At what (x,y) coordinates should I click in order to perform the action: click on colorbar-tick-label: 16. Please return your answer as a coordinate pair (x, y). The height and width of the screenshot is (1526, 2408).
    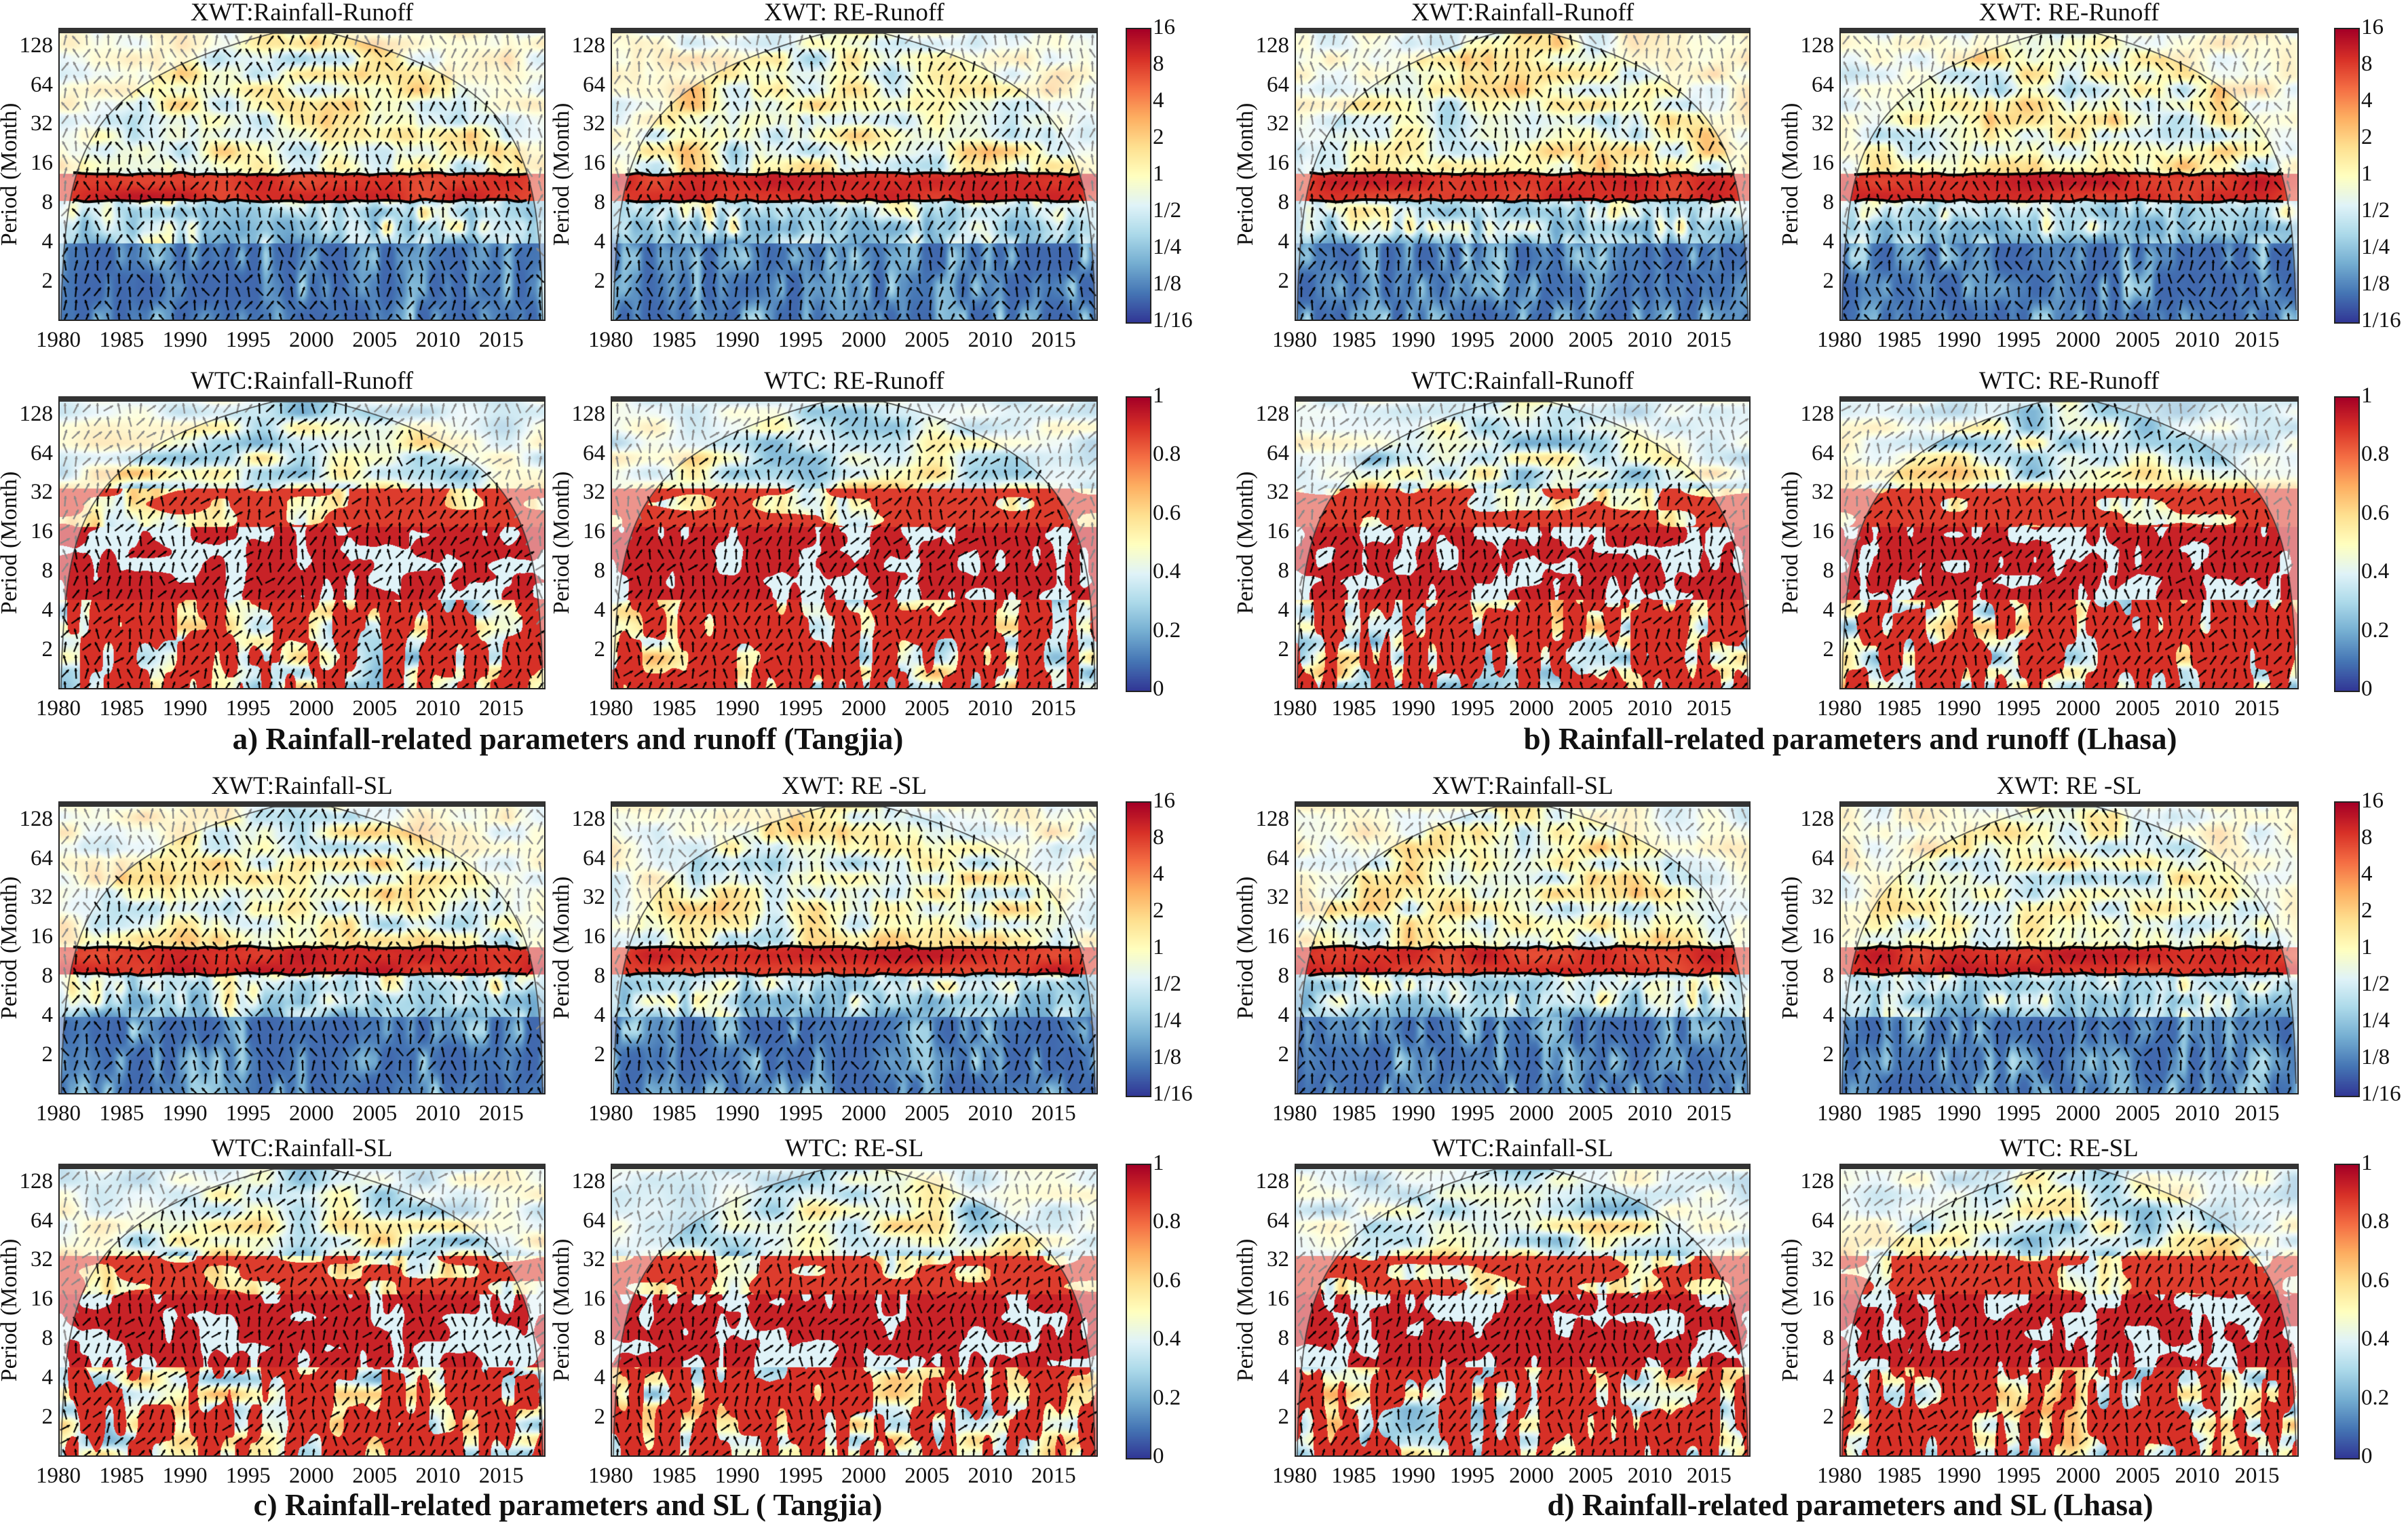
    Looking at the image, I should click on (2372, 27).